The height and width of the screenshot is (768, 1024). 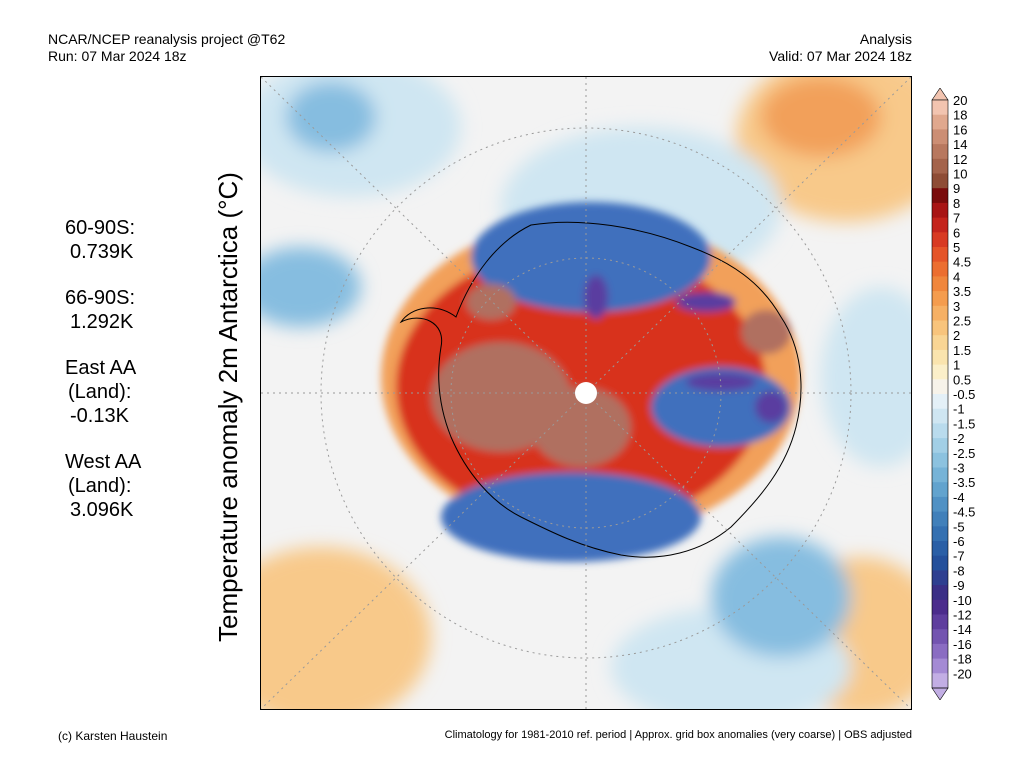 I want to click on colorbar-tick-label: 18, so click(x=960, y=115).